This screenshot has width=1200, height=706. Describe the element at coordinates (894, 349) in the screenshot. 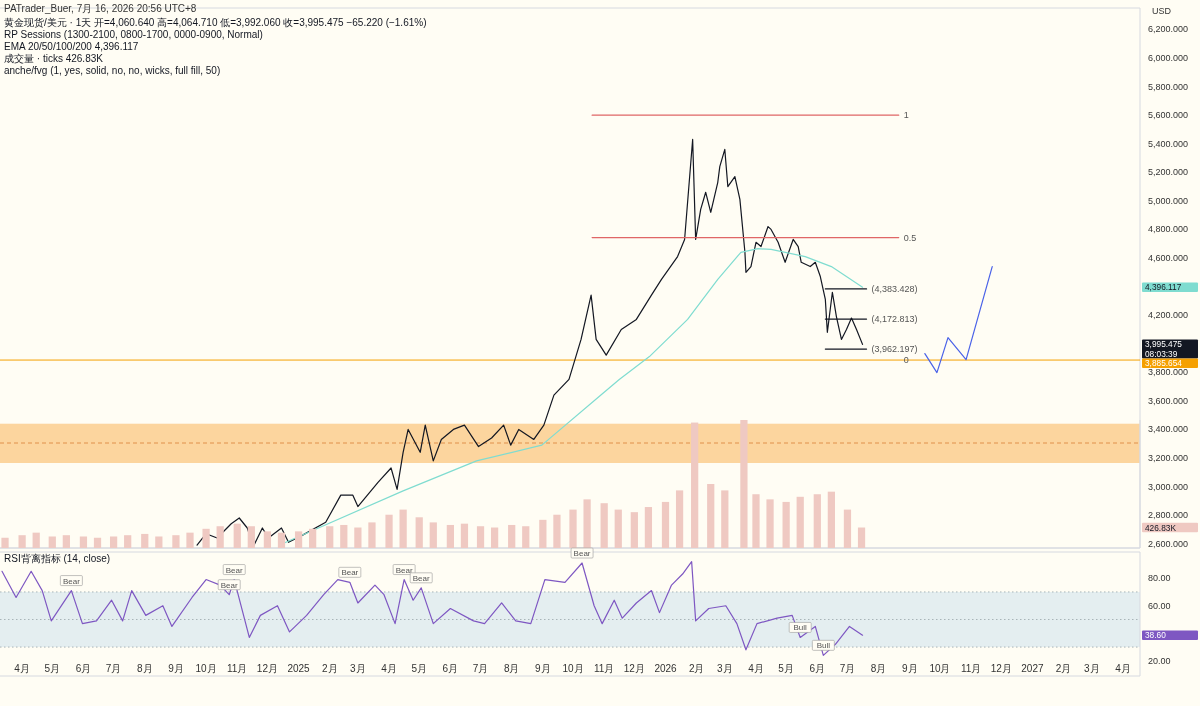

I see `annotation: (3,962.197)` at that location.